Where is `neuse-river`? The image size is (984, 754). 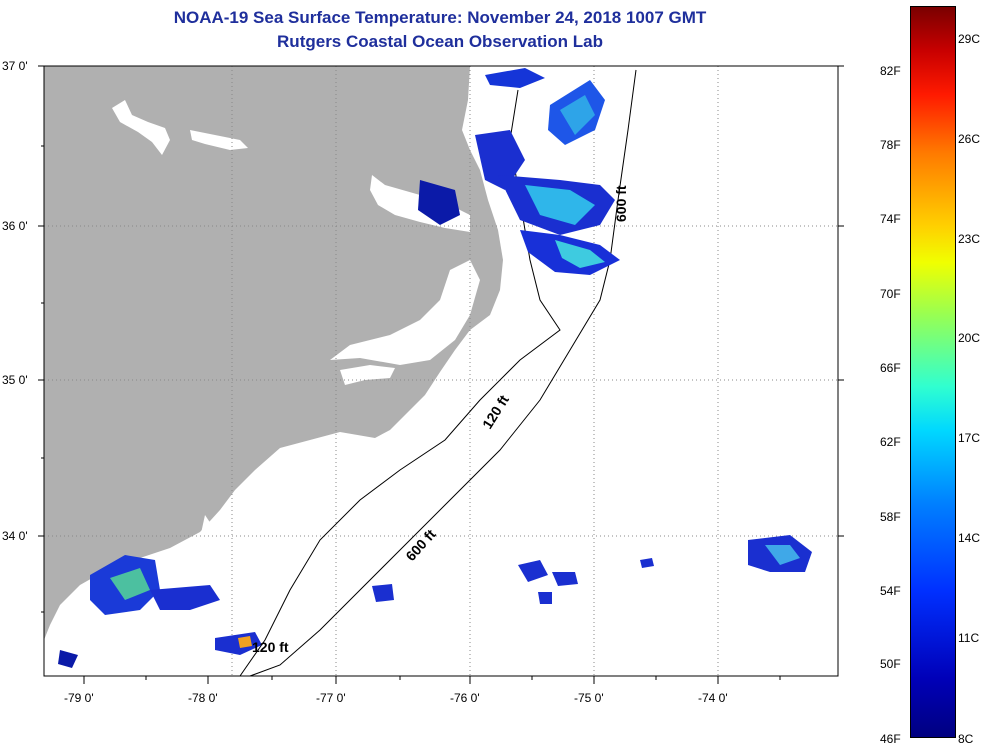
neuse-river is located at coordinates (367, 375).